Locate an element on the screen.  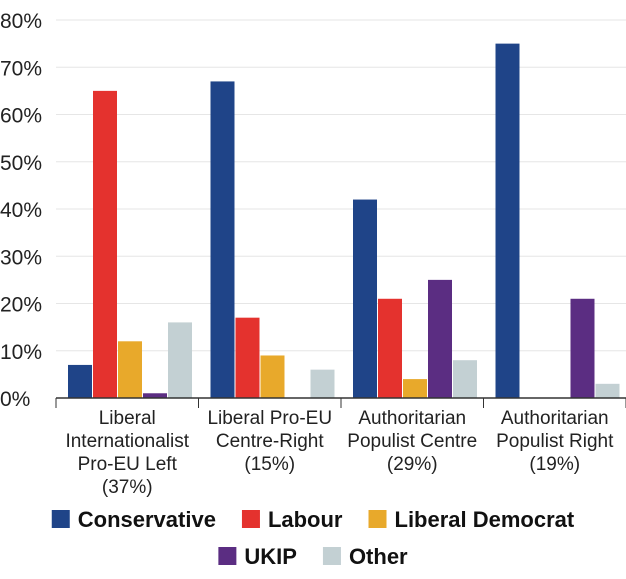
y-tick-label: 70% is located at coordinates (21, 68).